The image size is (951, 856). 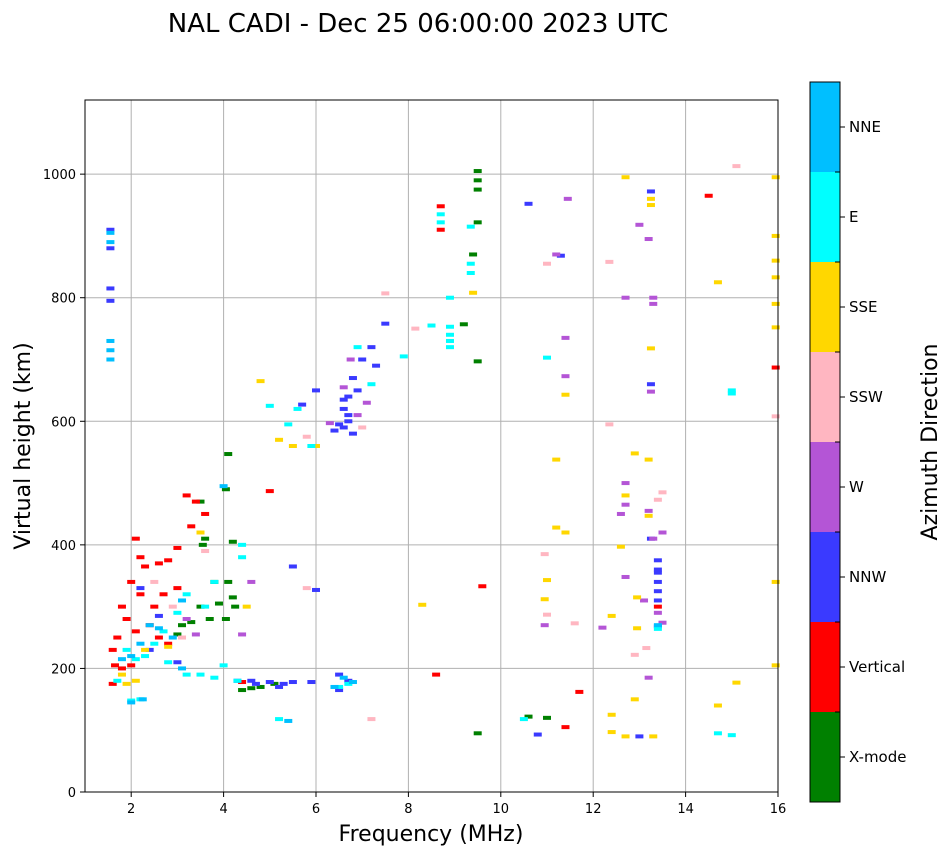 I want to click on y-tick-label: 200, so click(x=63, y=669).